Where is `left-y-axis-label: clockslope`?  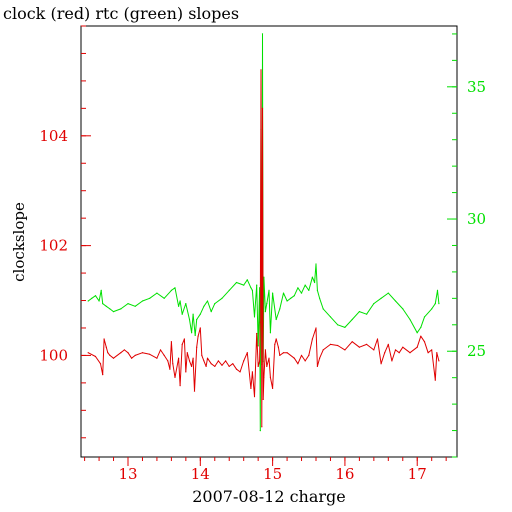 left-y-axis-label: clockslope is located at coordinates (19, 242).